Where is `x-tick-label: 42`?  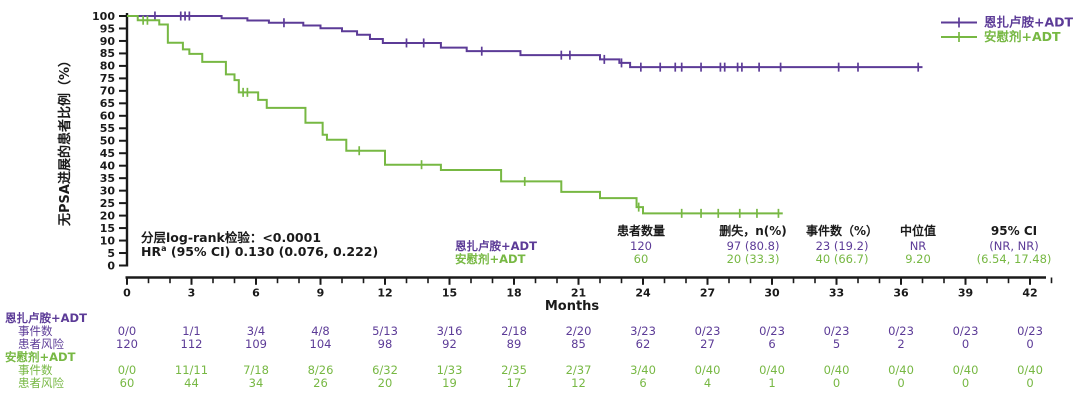
x-tick-label: 42 is located at coordinates (1029, 293).